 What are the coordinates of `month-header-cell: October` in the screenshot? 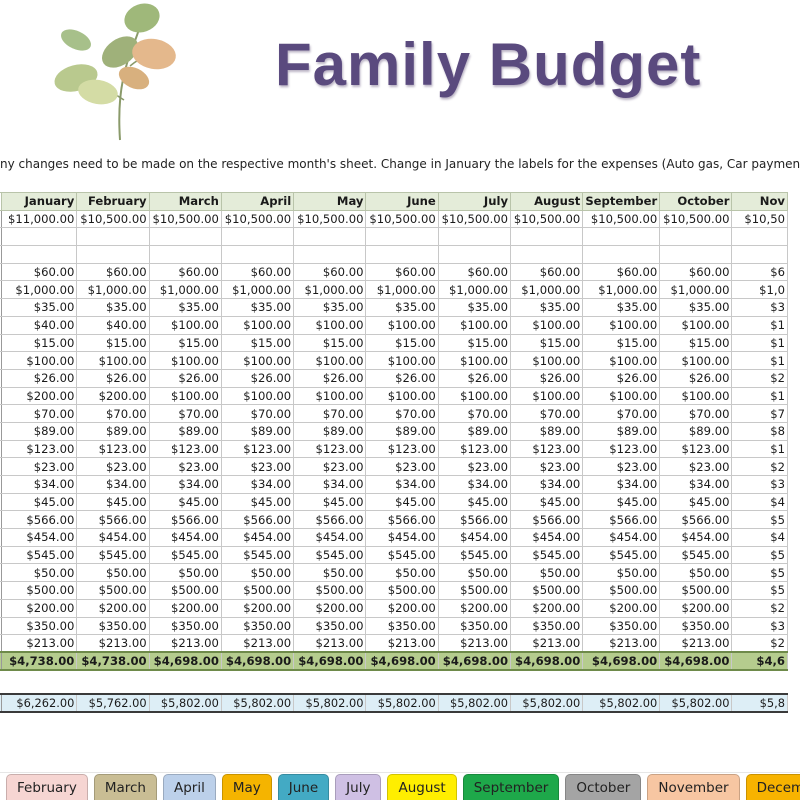 It's located at (696, 201).